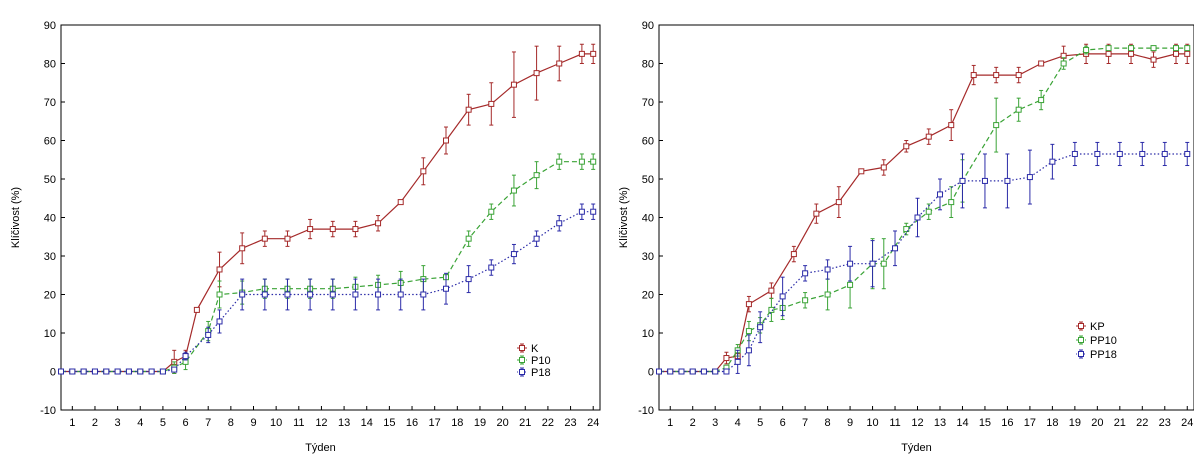 This screenshot has width=1194, height=455. What do you see at coordinates (50, 142) in the screenshot?
I see `y-tick-label: 60` at bounding box center [50, 142].